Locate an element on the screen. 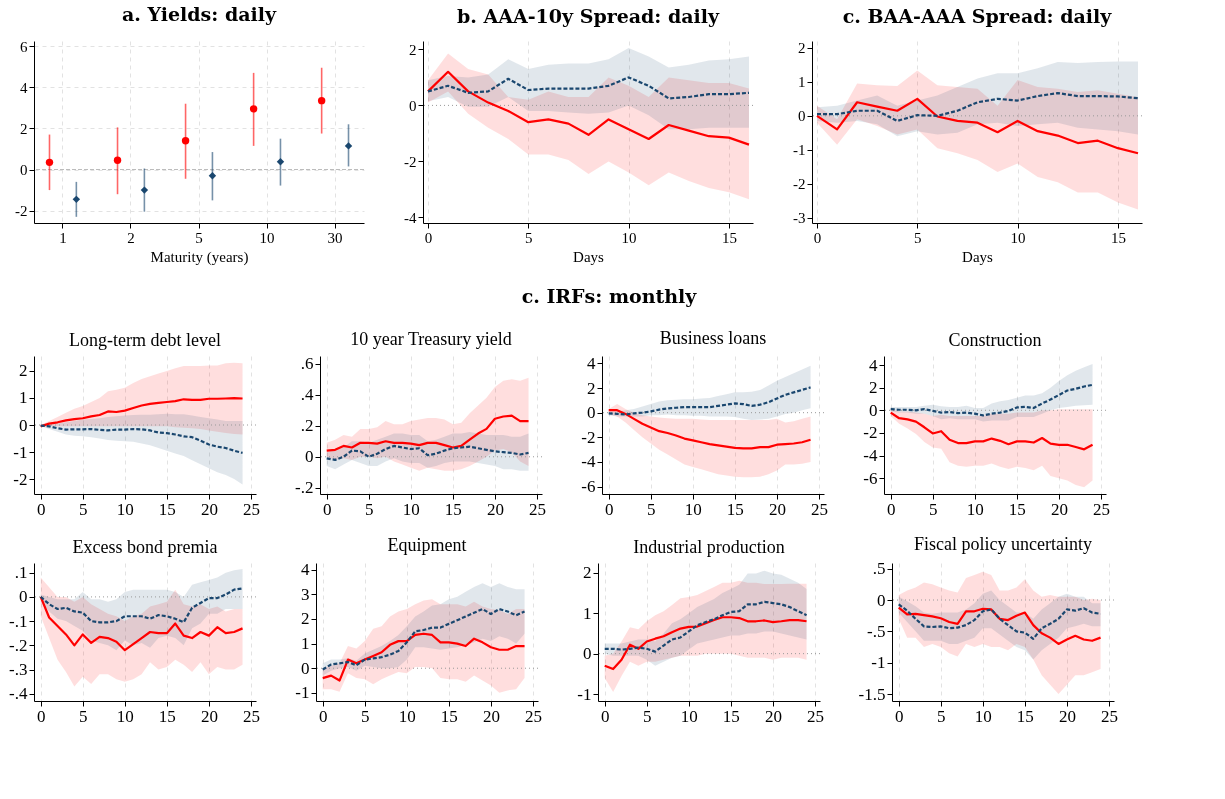  y-tick-label: -.2 is located at coordinates (18, 645).